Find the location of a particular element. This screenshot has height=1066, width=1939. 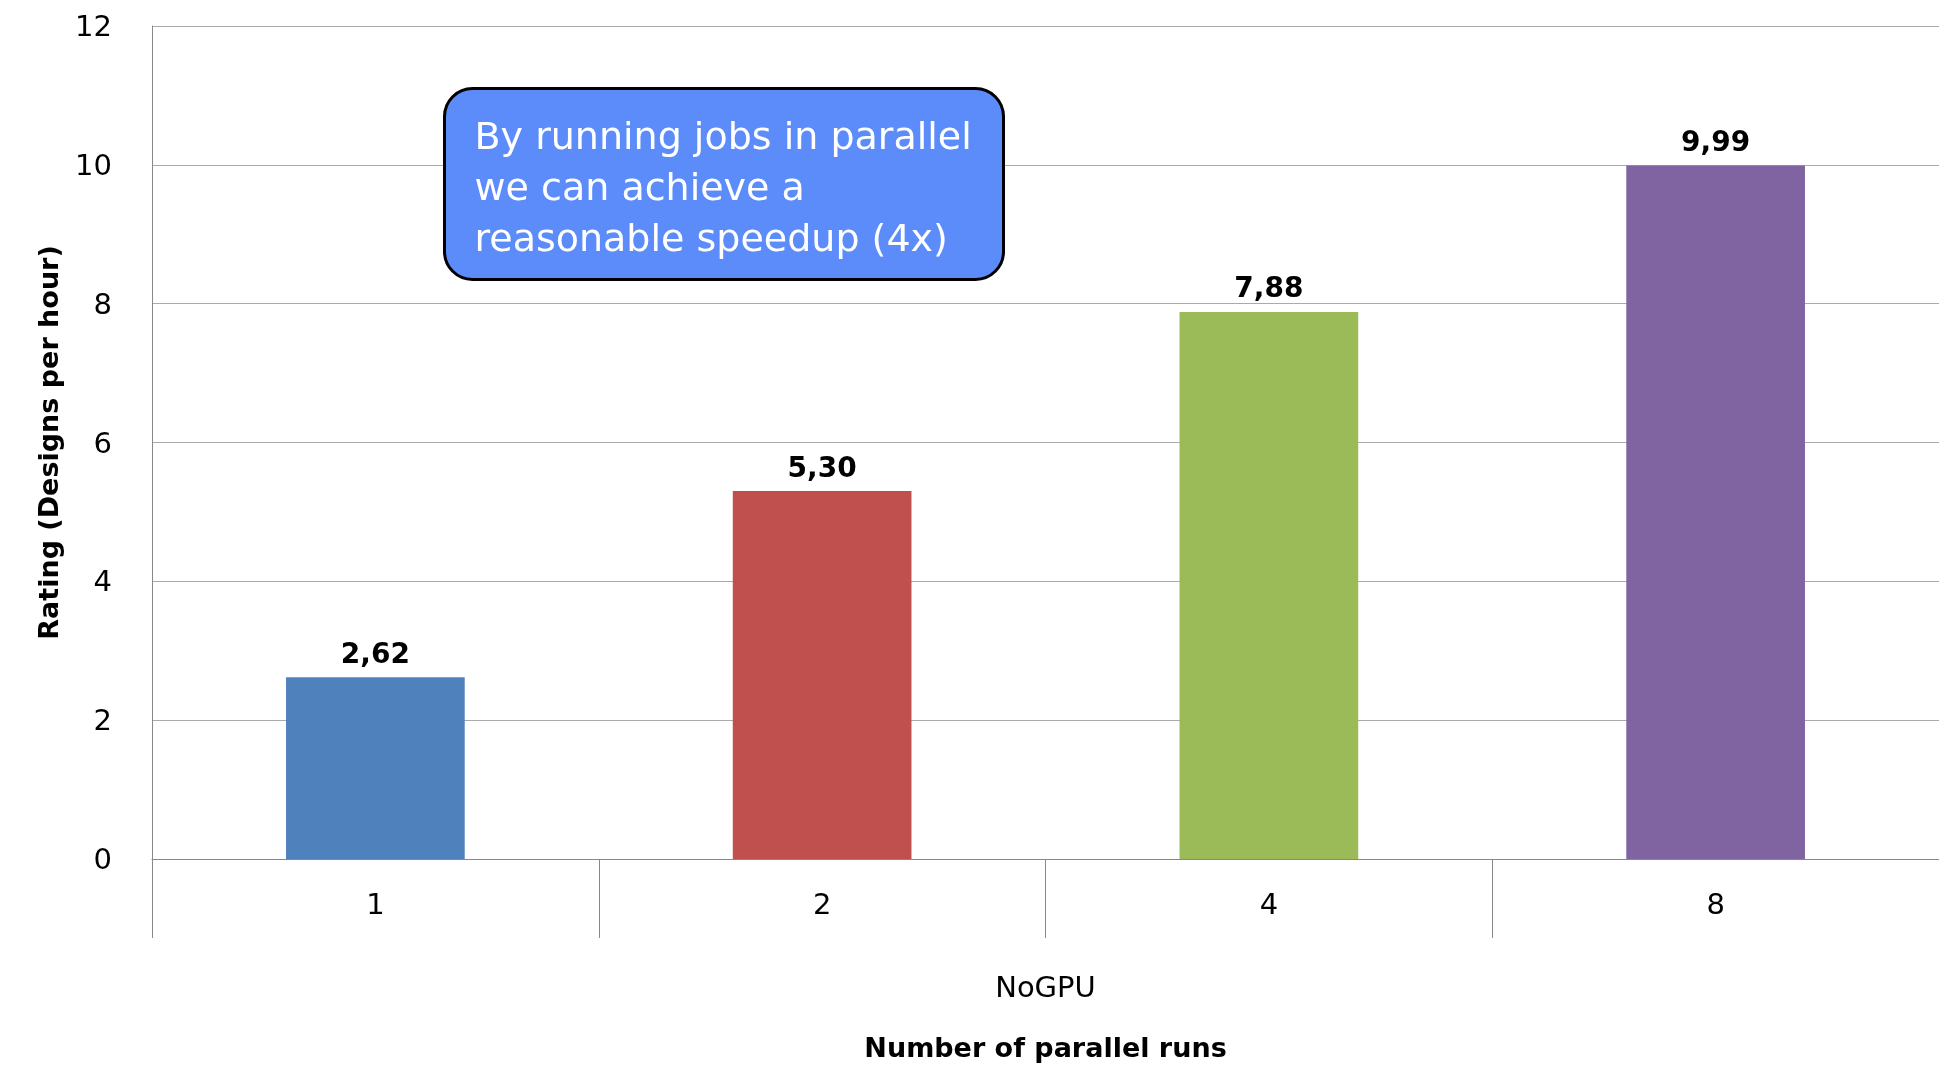

data-label: 9,99 is located at coordinates (1716, 142).